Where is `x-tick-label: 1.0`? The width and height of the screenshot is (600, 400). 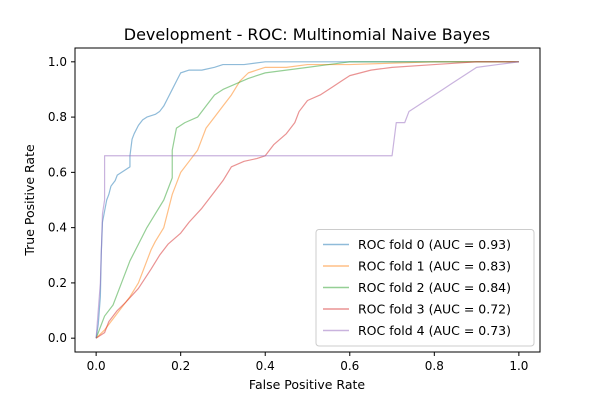 x-tick-label: 1.0 is located at coordinates (518, 366).